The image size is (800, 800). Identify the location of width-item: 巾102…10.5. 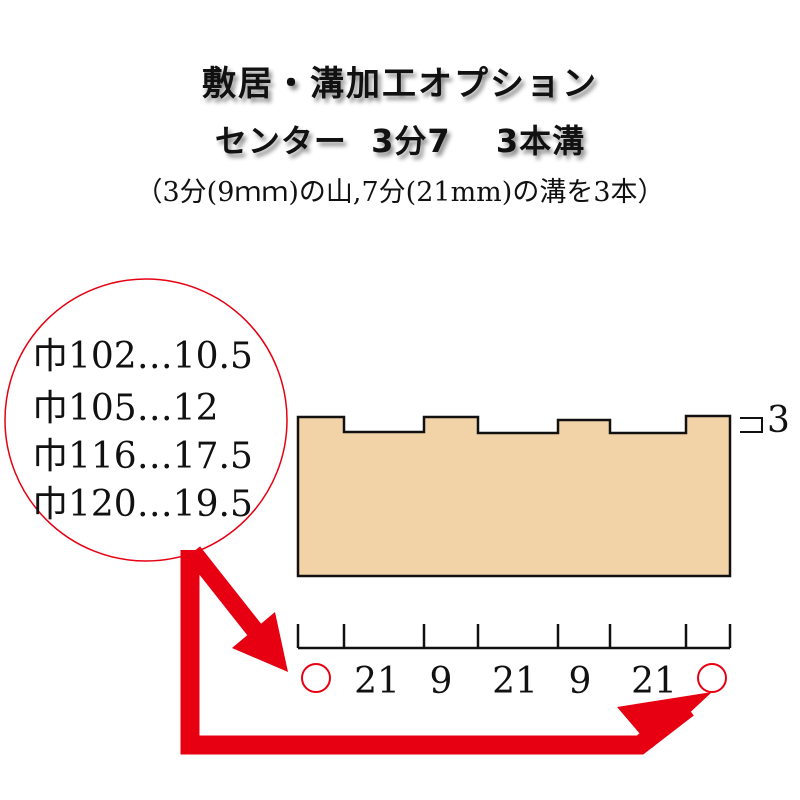
(142, 356).